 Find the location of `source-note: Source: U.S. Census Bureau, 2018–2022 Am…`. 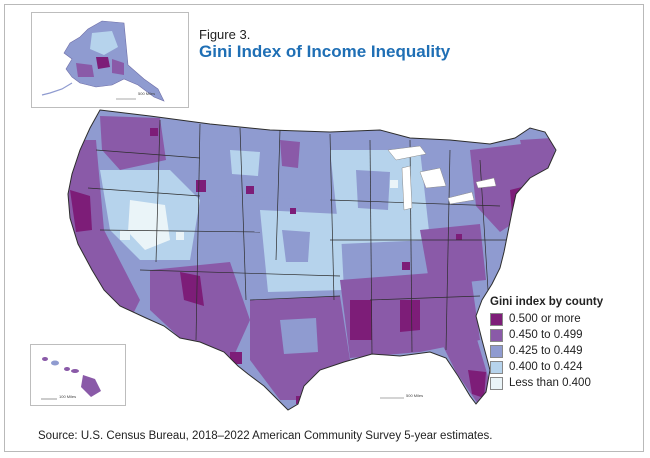

source-note: Source: U.S. Census Bureau, 2018–2022 Am… is located at coordinates (265, 436).